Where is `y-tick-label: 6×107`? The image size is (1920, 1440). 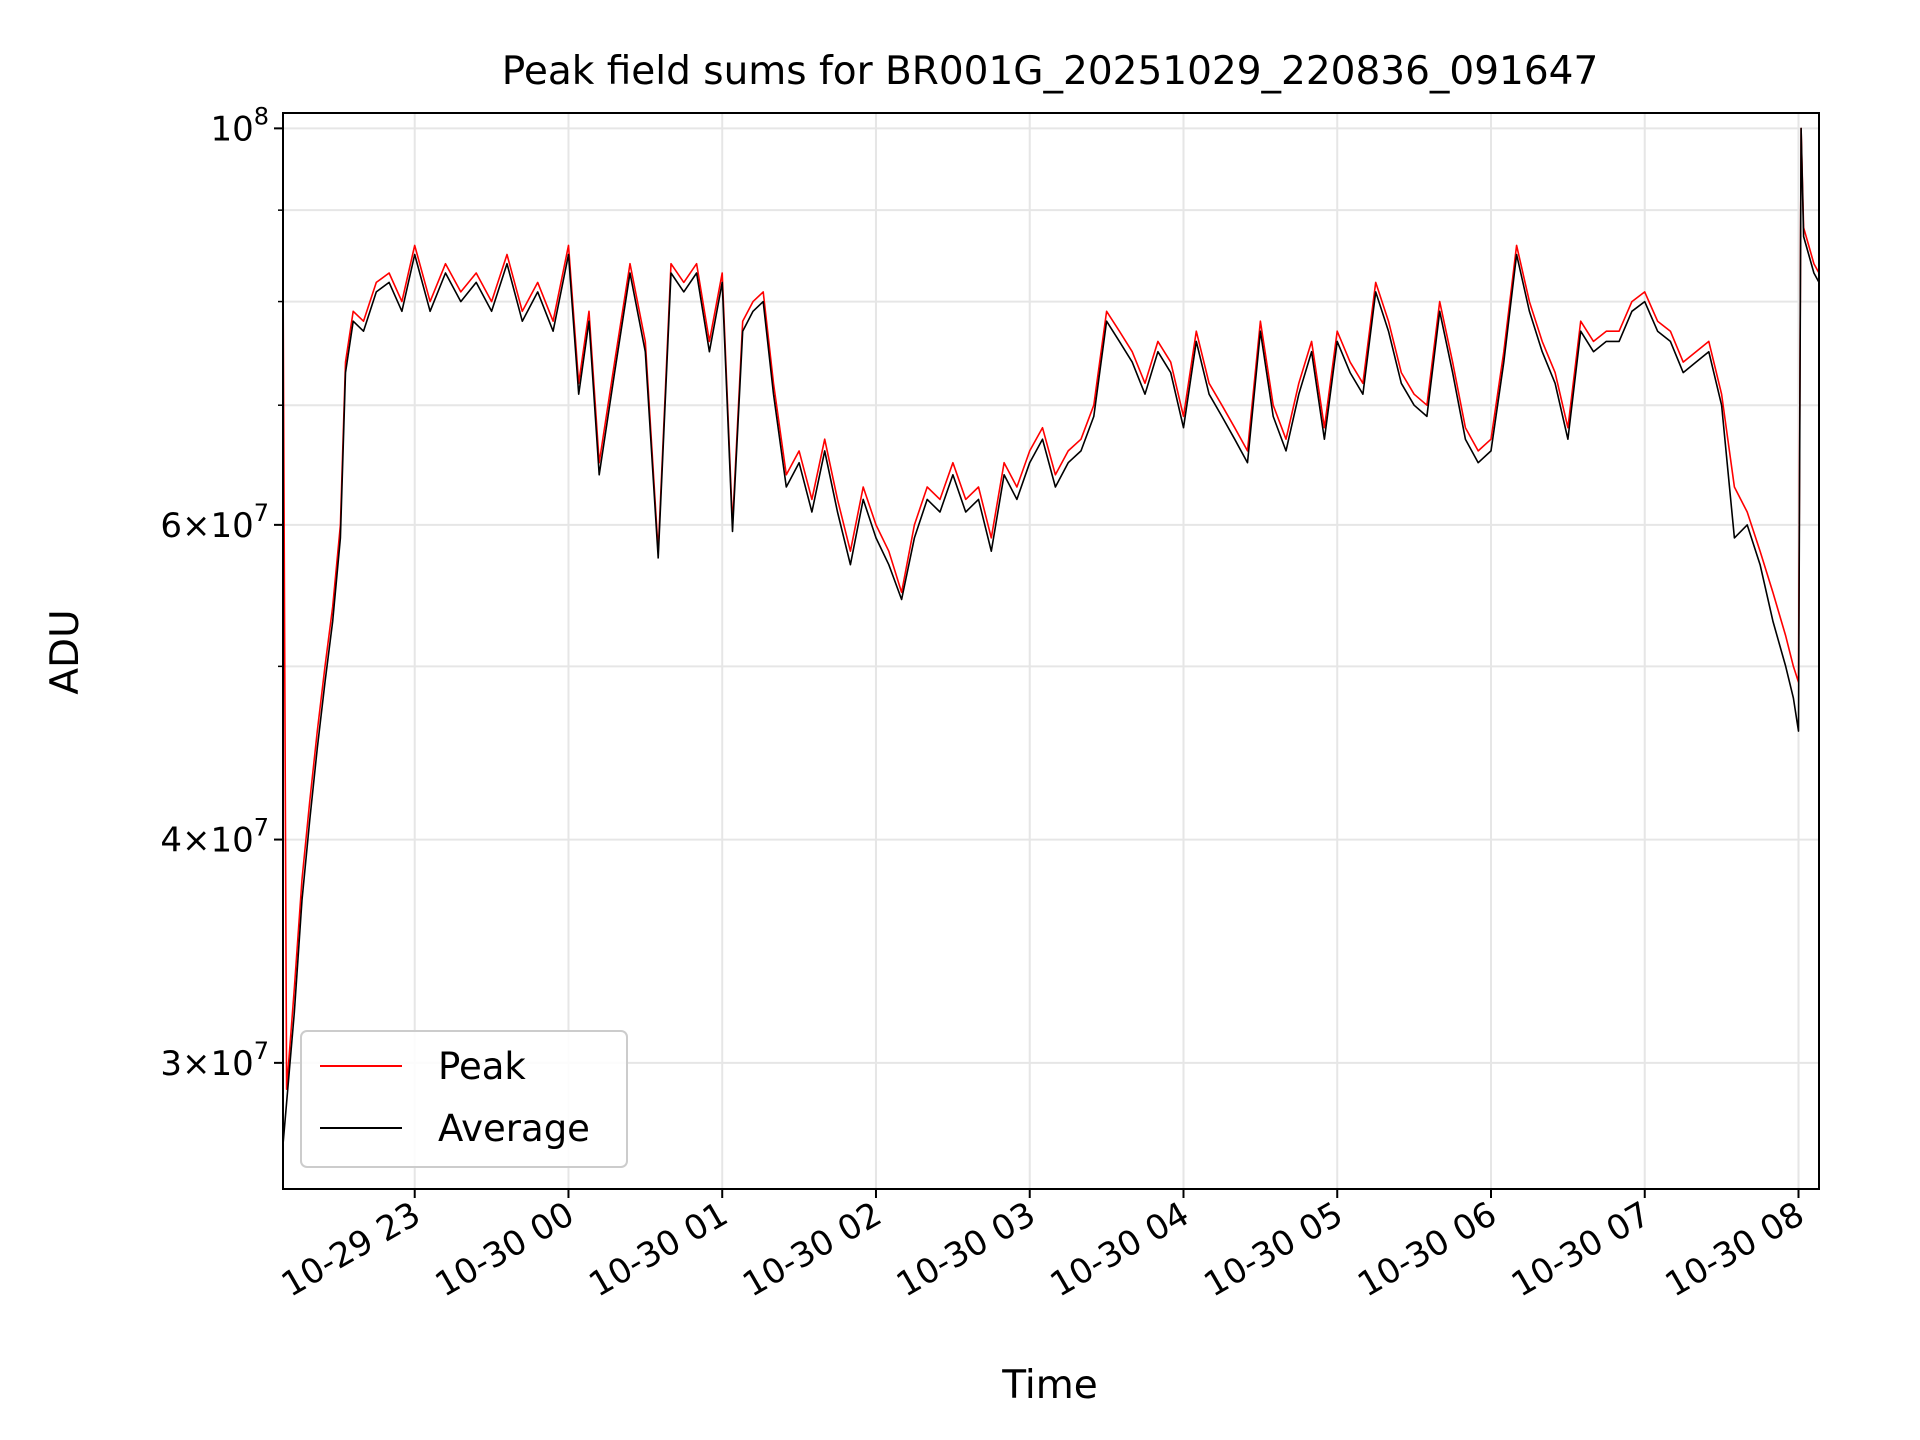
y-tick-label: 6×107 is located at coordinates (214, 522).